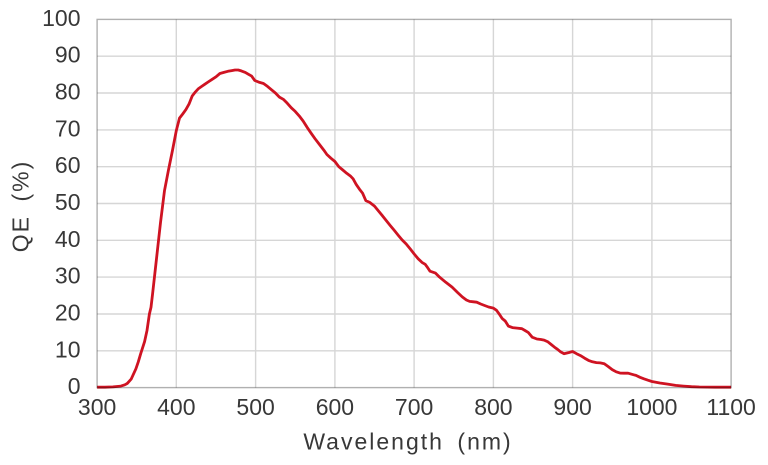 This screenshot has width=768, height=465. Describe the element at coordinates (176, 407) in the screenshot. I see `svg-text: 400` at that location.